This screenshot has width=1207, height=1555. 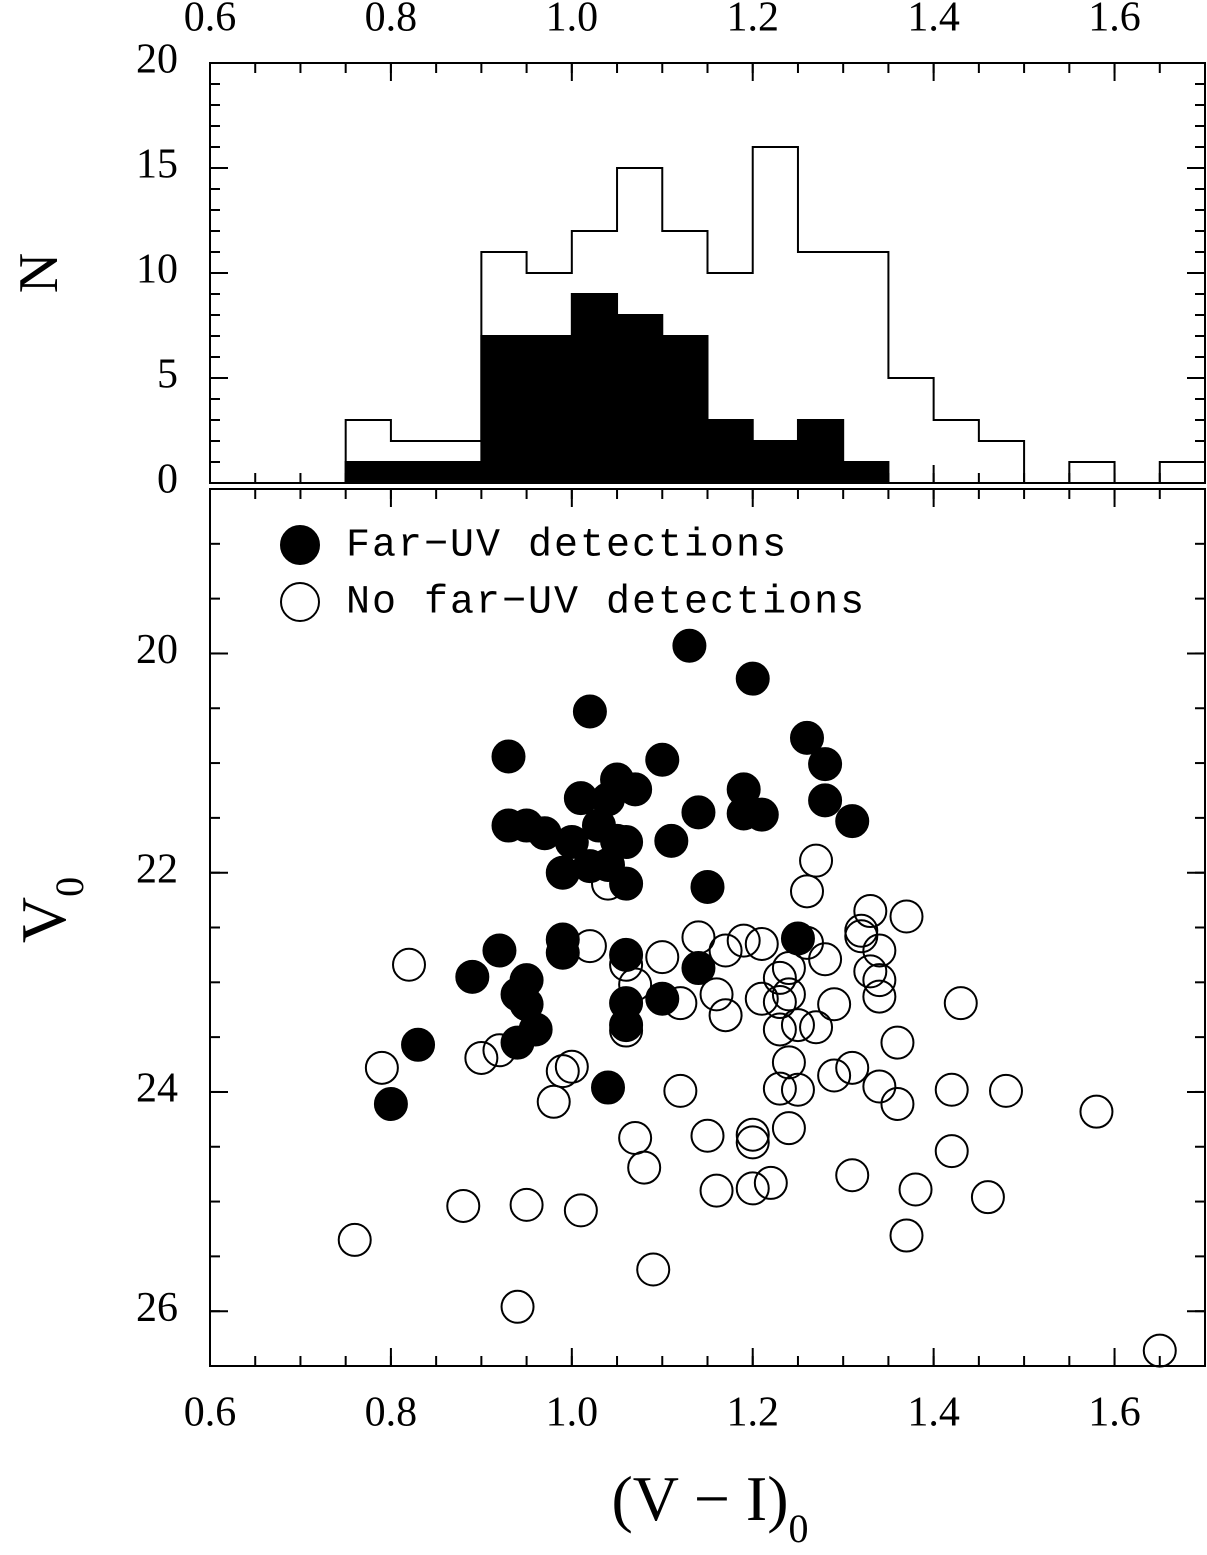 I want to click on y-tick-label: 15, so click(x=157, y=165).